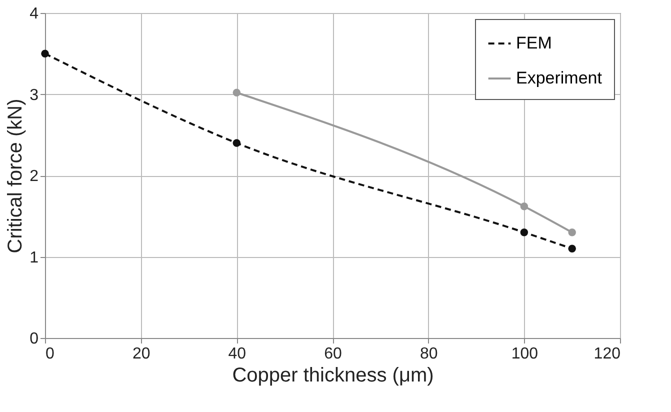 This screenshot has width=671, height=412. I want to click on y-axis-title: Critical force (kN), so click(15, 176).